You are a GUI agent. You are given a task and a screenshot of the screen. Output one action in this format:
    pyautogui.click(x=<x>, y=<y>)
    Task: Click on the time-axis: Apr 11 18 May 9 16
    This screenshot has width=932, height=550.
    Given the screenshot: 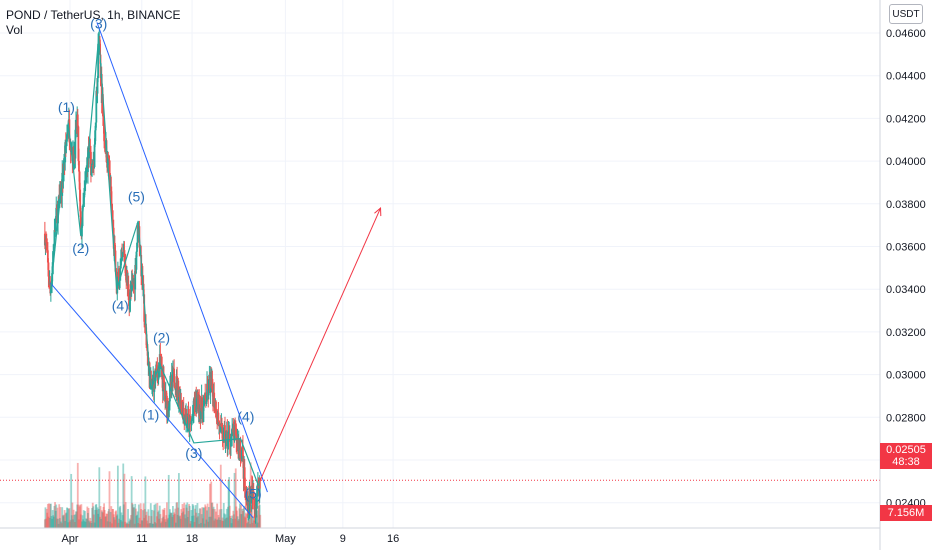 What is the action you would take?
    pyautogui.click(x=440, y=536)
    